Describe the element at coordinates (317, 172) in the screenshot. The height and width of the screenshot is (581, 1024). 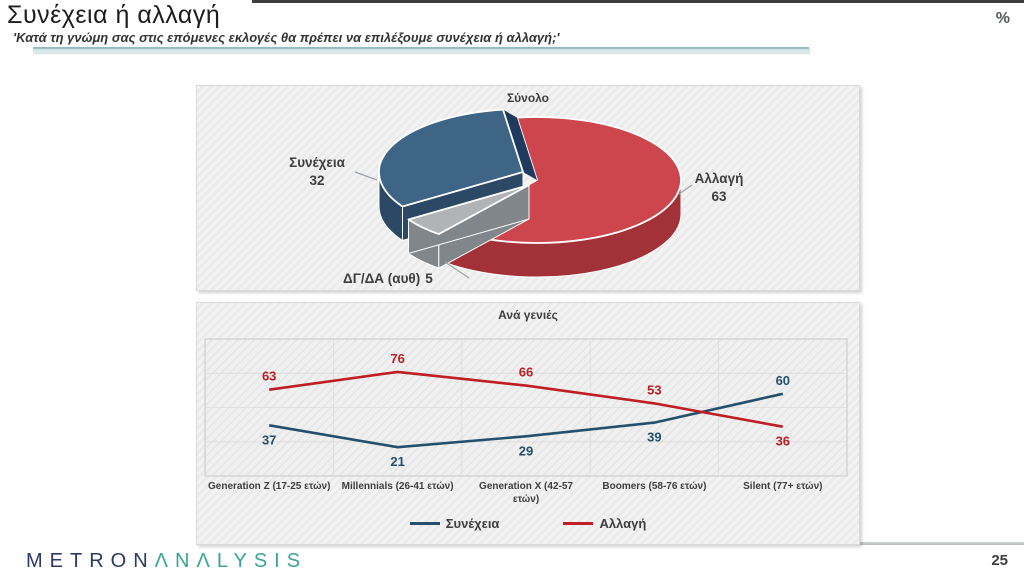
I see `pie-label-continuity: Συνέχεια 32` at that location.